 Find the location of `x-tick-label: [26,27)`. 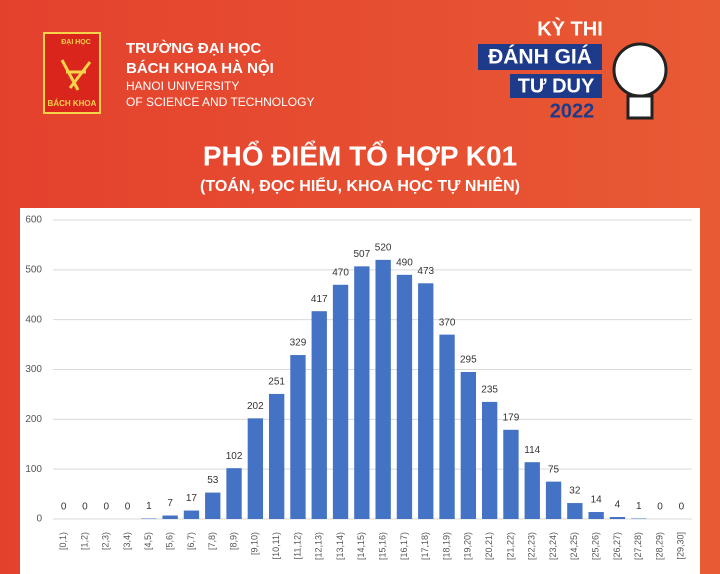

x-tick-label: [26,27) is located at coordinates (617, 546).